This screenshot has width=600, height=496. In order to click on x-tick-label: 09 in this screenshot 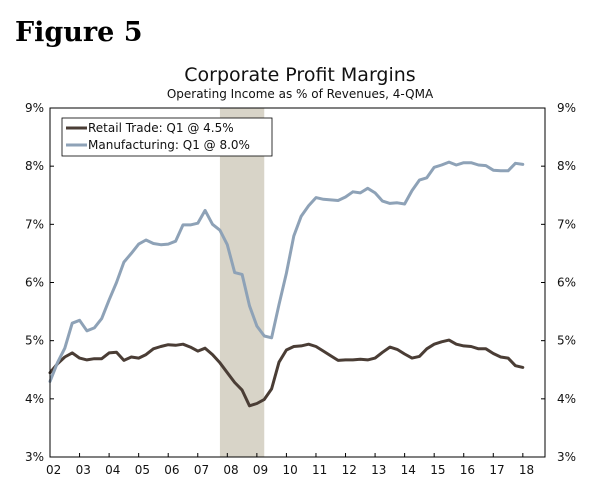, I will do `click(260, 470)`.